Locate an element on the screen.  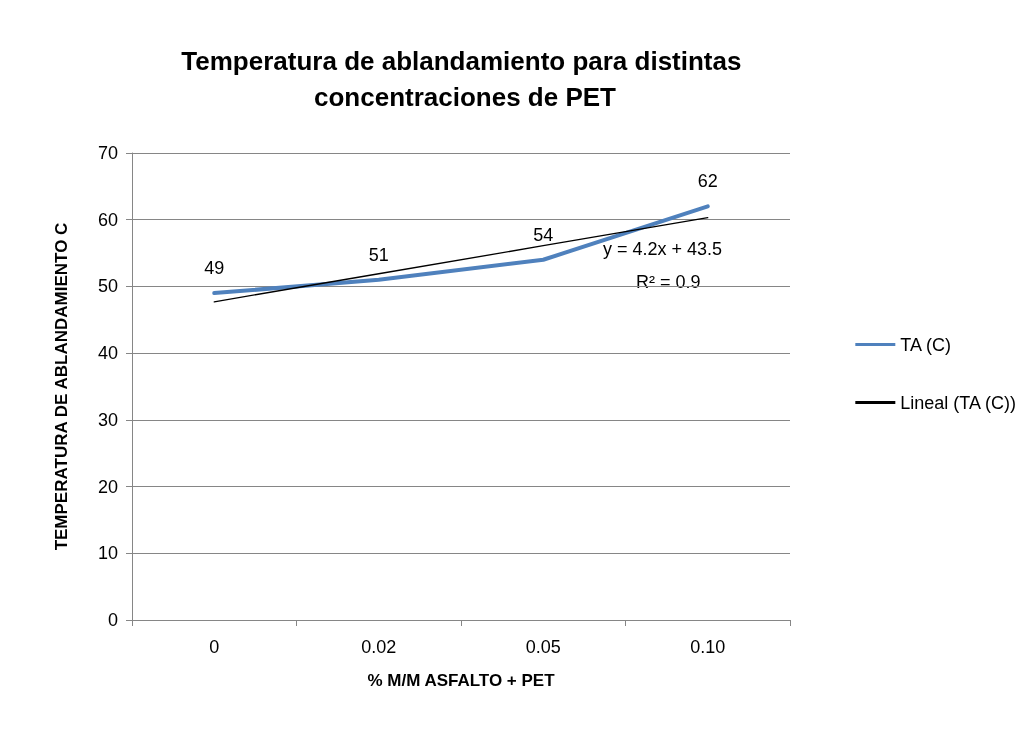
data-label: 49 is located at coordinates (214, 268).